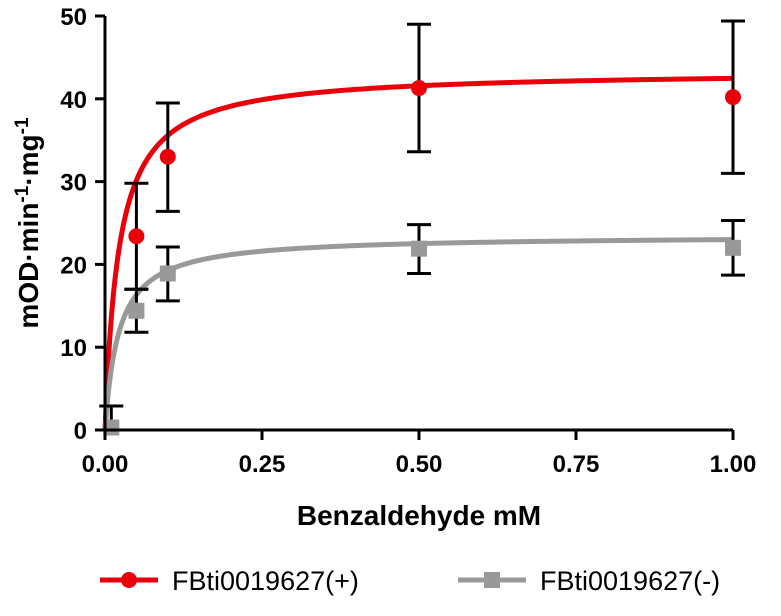  I want to click on x-ticks: 0.00 0.25 0.50 0.75 1.00, so click(419, 454).